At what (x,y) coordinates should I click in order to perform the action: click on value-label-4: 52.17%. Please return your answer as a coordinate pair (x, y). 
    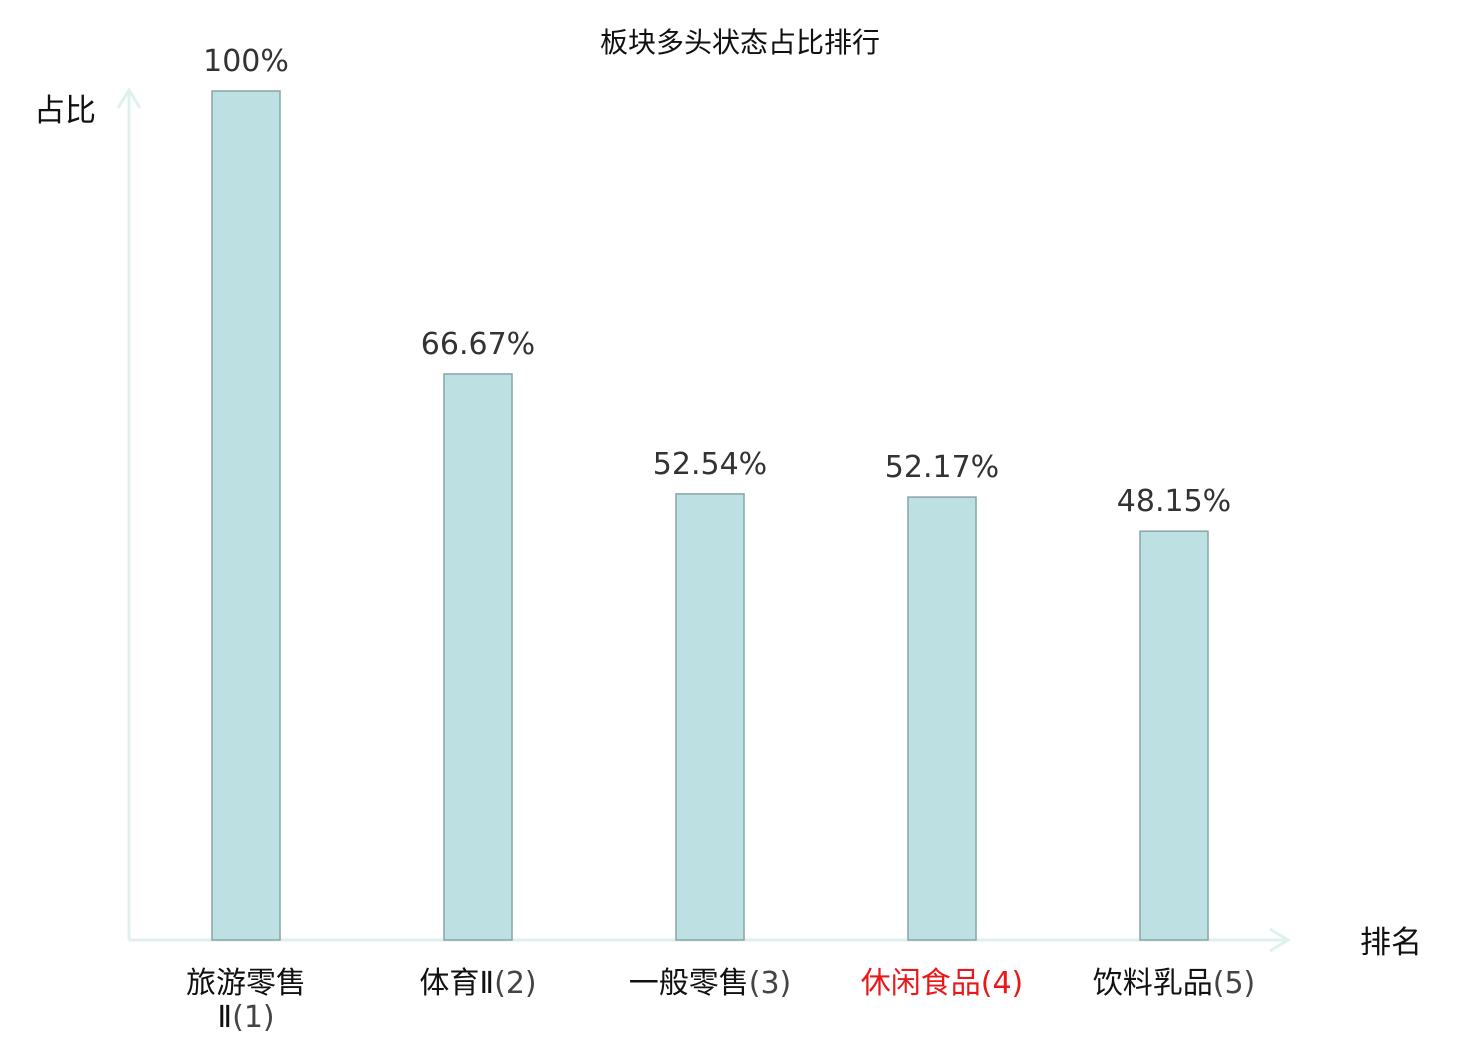
    Looking at the image, I should click on (942, 467).